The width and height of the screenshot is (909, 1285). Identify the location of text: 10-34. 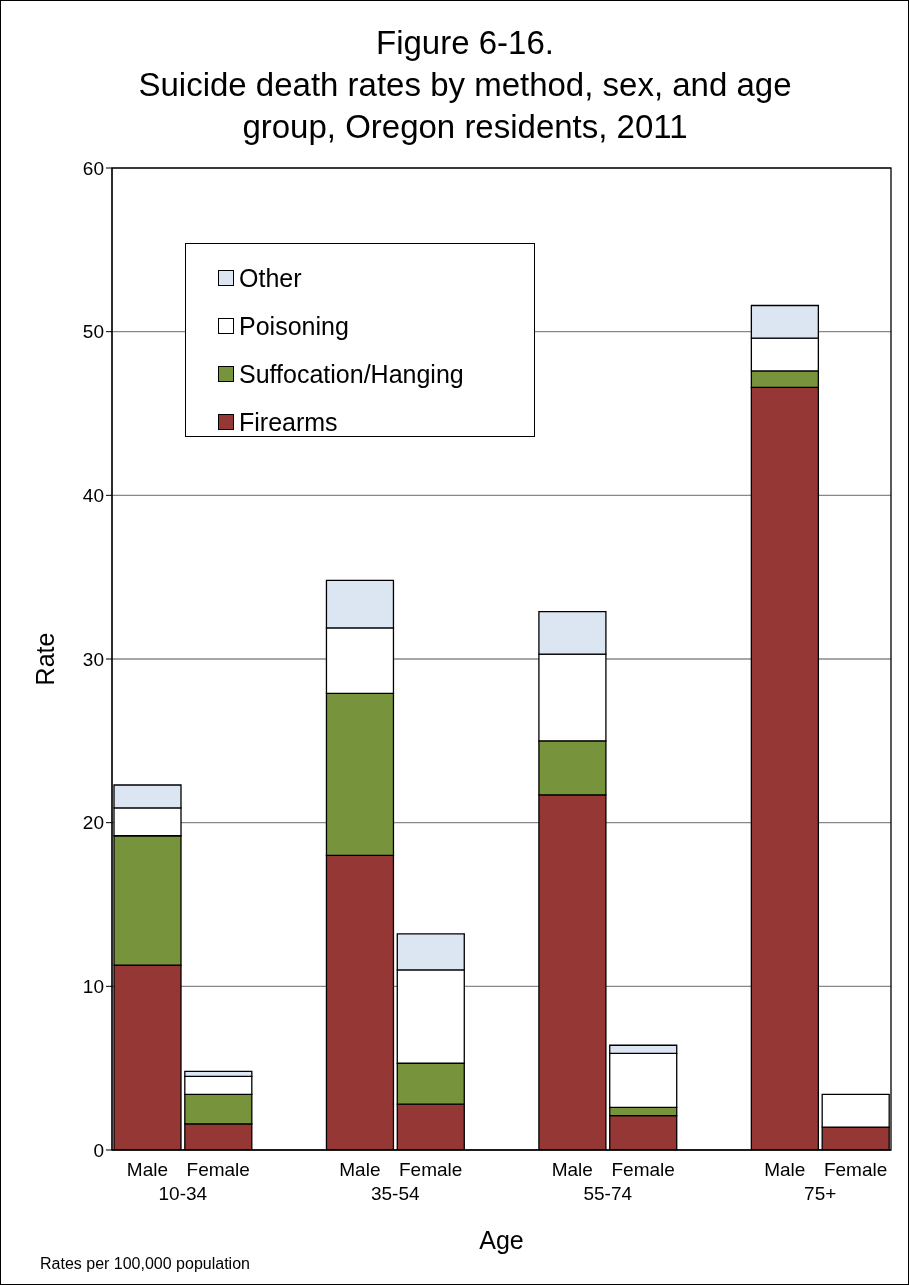
(183, 1193).